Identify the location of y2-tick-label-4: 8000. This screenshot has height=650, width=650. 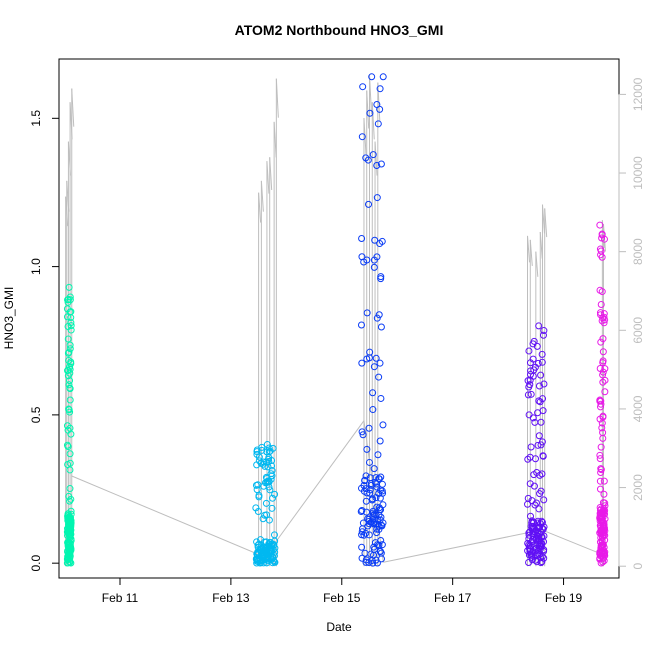
(638, 251).